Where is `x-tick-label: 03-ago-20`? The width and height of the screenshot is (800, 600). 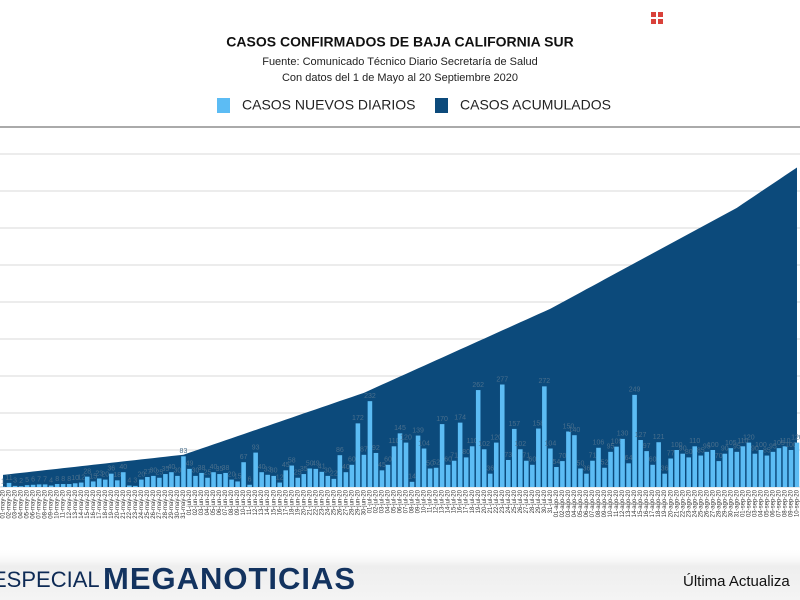
x-tick-label: 03-ago-20 is located at coordinates (569, 503).